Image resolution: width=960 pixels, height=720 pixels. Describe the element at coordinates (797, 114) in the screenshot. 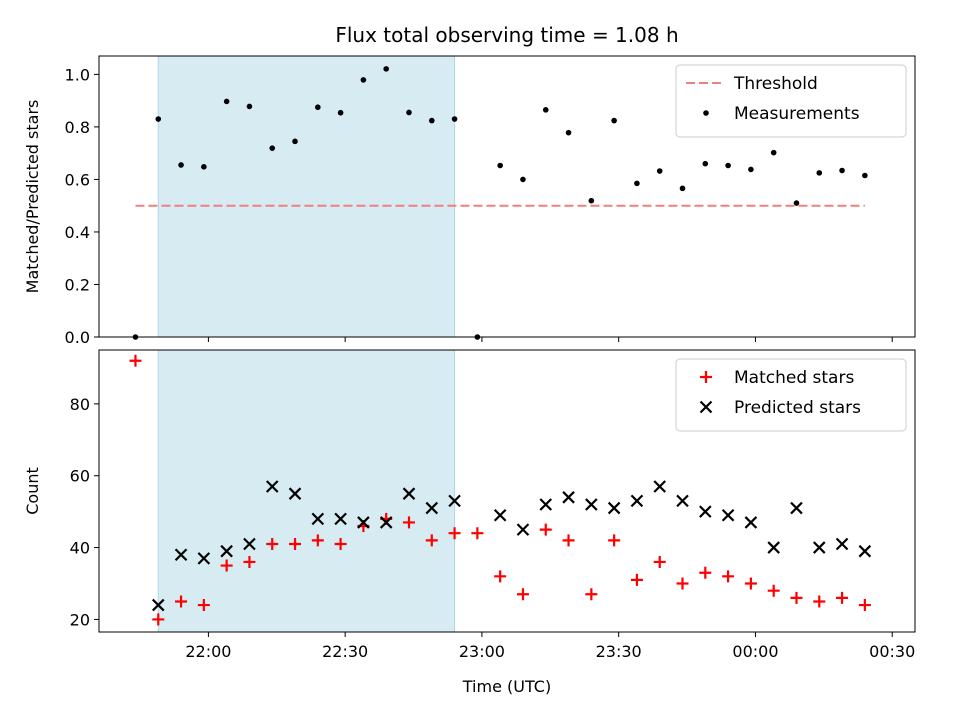

I see `legend-label: Measurements` at that location.